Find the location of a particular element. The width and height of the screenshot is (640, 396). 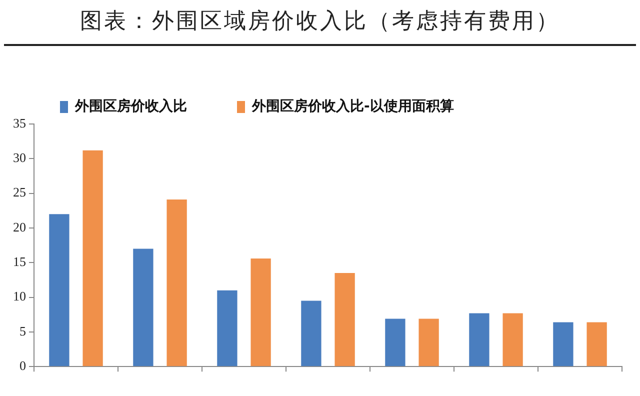

chart-title: 图表：外围区域房价收入比（考虑持有费用） is located at coordinates (320, 22).